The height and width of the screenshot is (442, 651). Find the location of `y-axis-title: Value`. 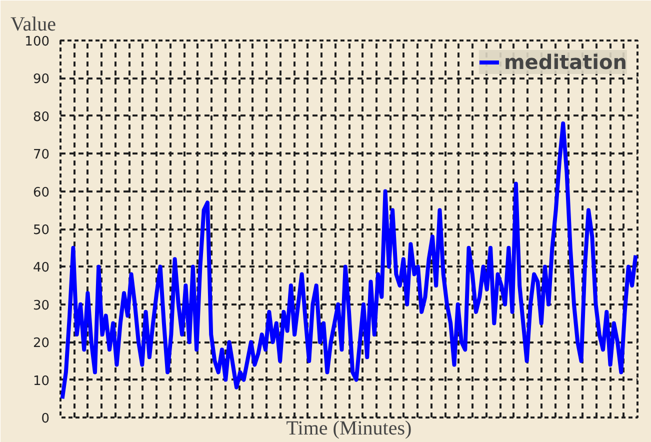

y-axis-title: Value is located at coordinates (33, 25).